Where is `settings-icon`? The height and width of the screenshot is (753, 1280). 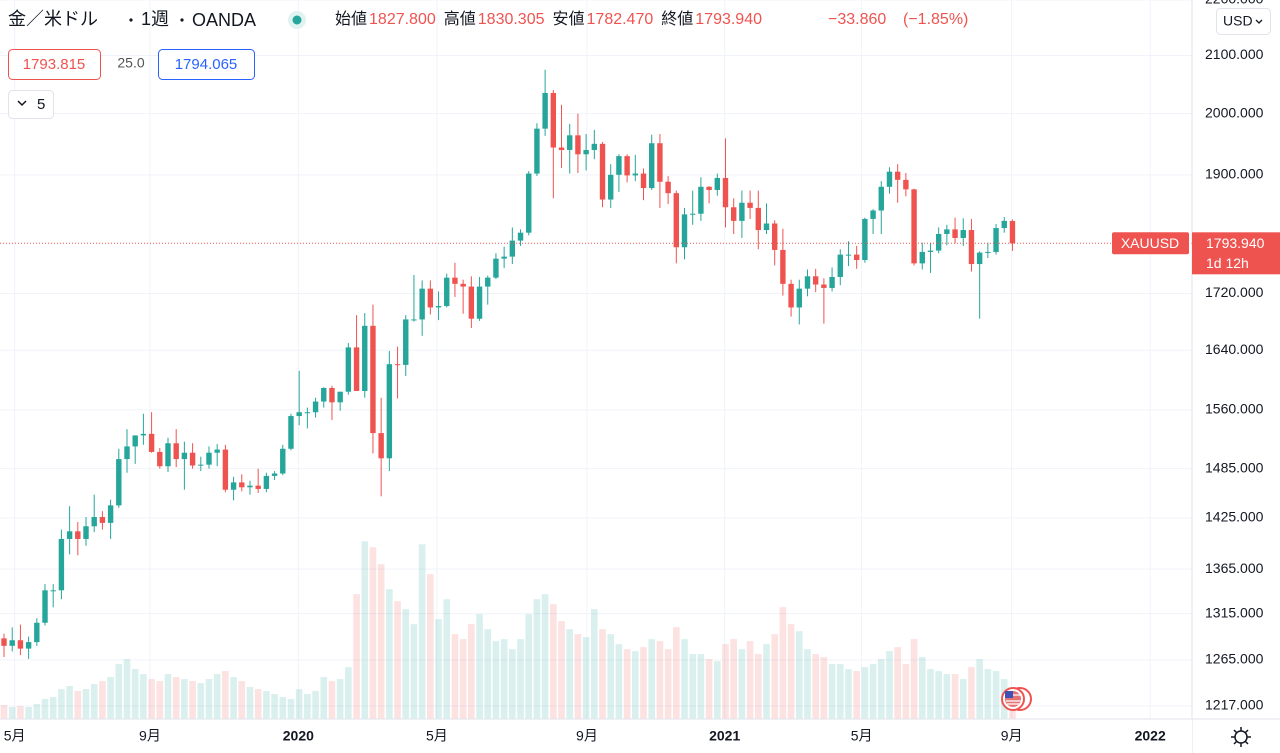 settings-icon is located at coordinates (1241, 737).